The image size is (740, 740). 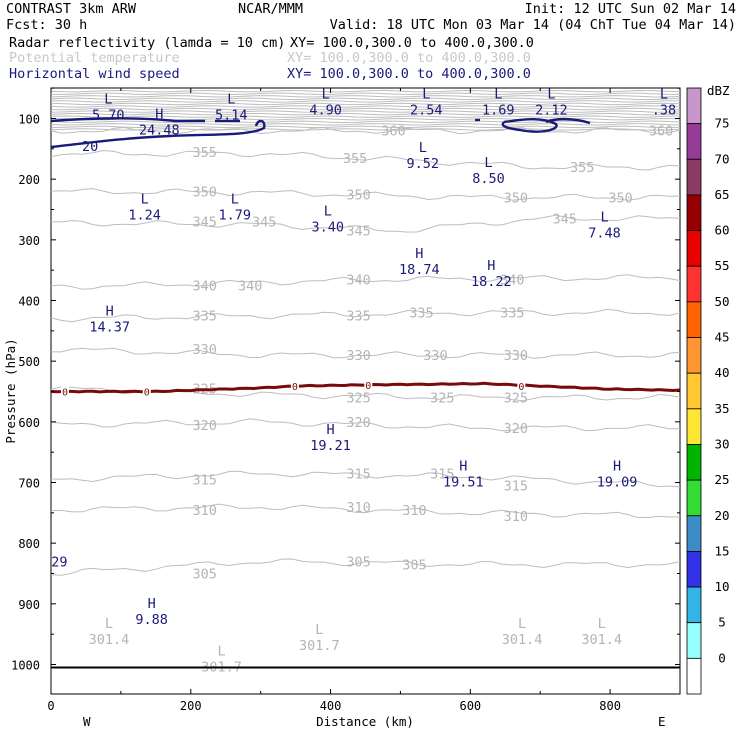 What do you see at coordinates (721, 515) in the screenshot?
I see `colorbar-level-label: 20` at bounding box center [721, 515].